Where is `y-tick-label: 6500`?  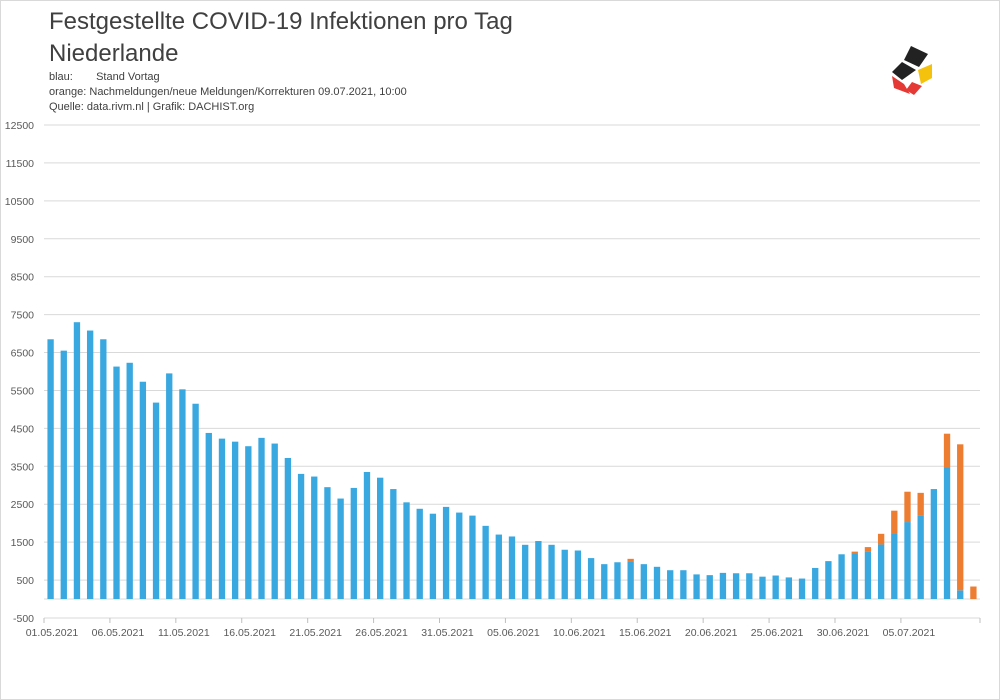 y-tick-label: 6500 is located at coordinates (23, 354).